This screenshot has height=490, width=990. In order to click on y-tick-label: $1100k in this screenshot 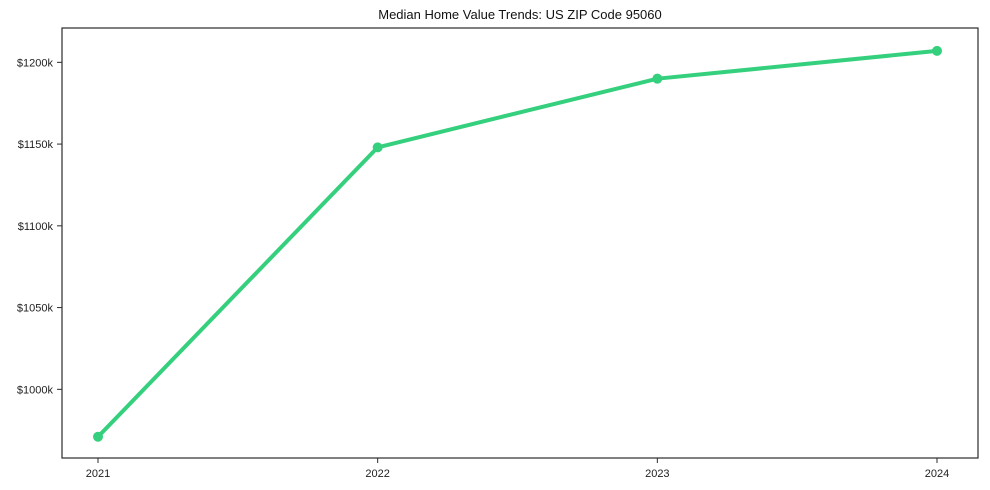, I will do `click(36, 227)`.